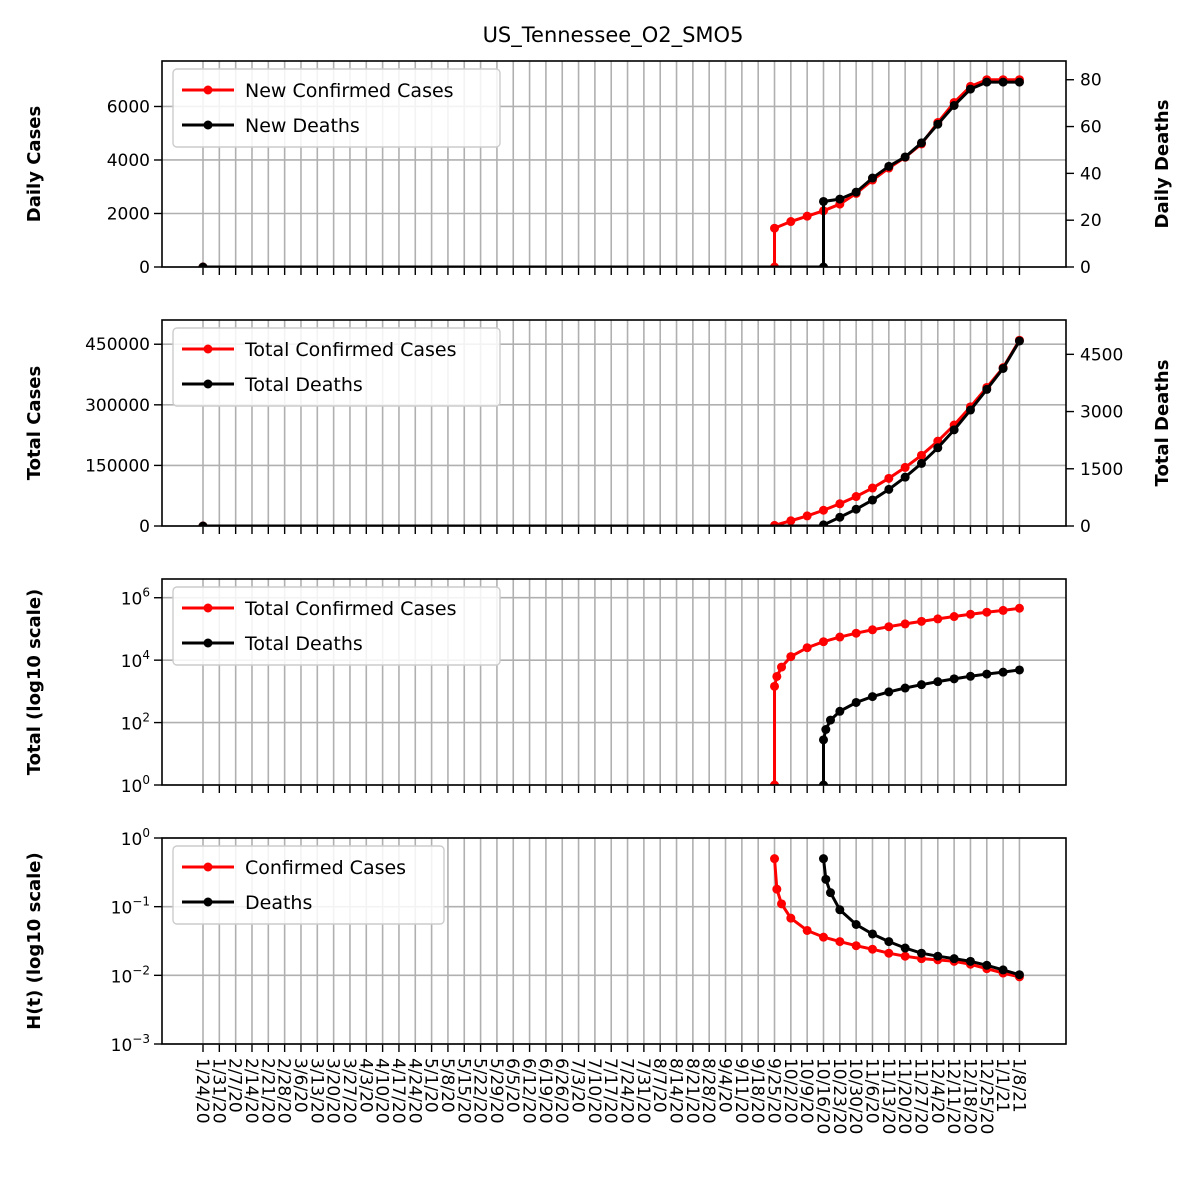 This screenshot has width=1200, height=1200. I want to click on y-tick-label: 10⁴, so click(135, 660).